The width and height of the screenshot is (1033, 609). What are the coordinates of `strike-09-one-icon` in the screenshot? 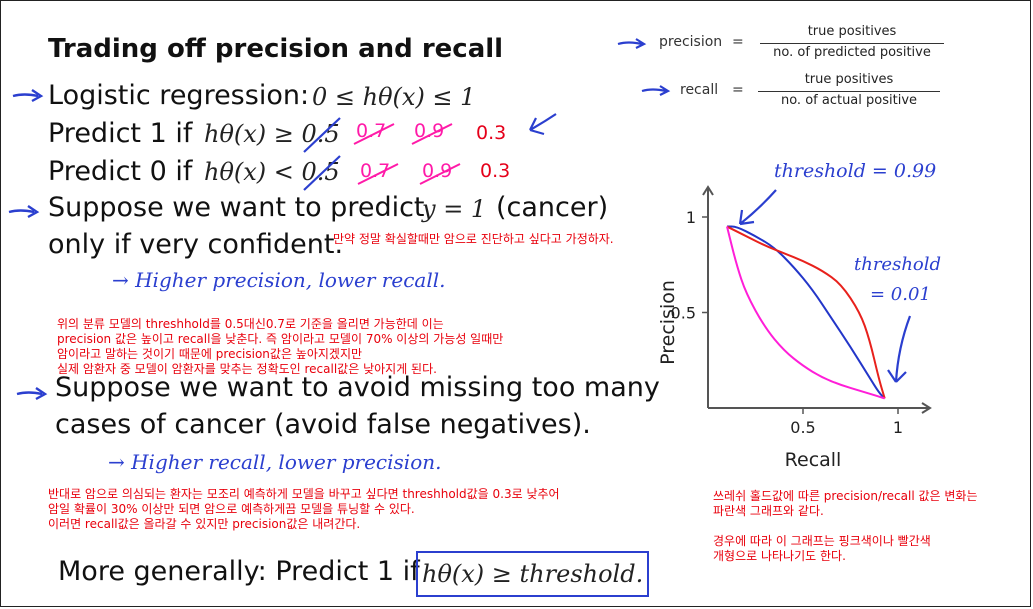 It's located at (432, 134).